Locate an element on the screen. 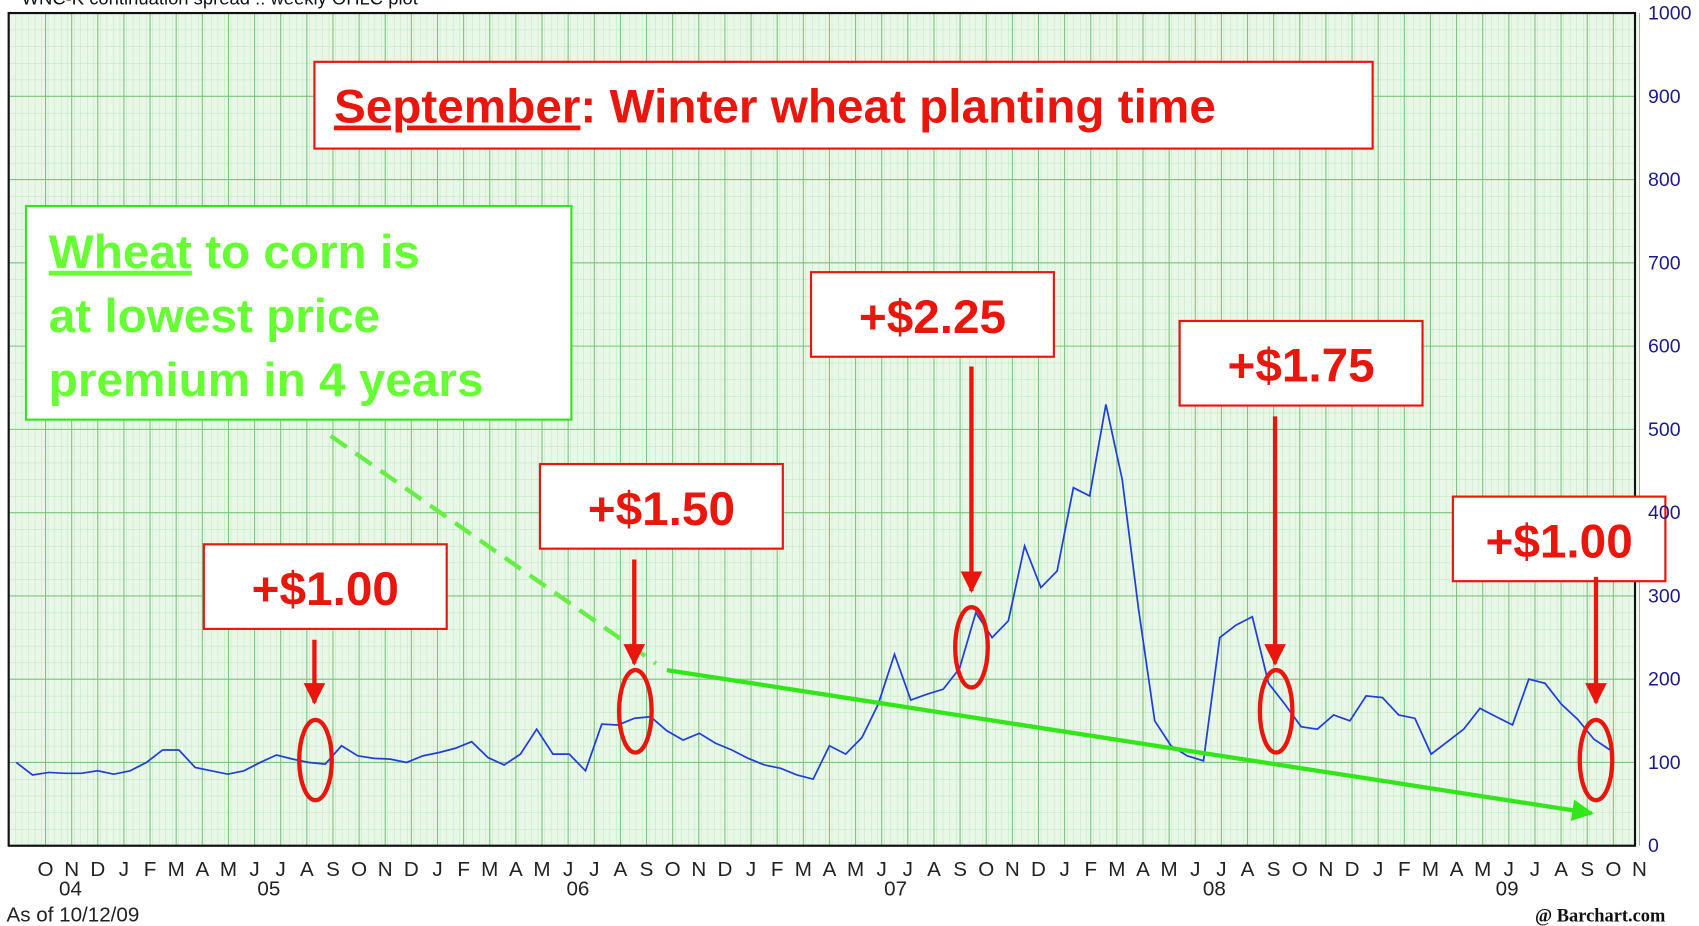 This screenshot has width=1699, height=926. year-label: 04 is located at coordinates (70, 889).